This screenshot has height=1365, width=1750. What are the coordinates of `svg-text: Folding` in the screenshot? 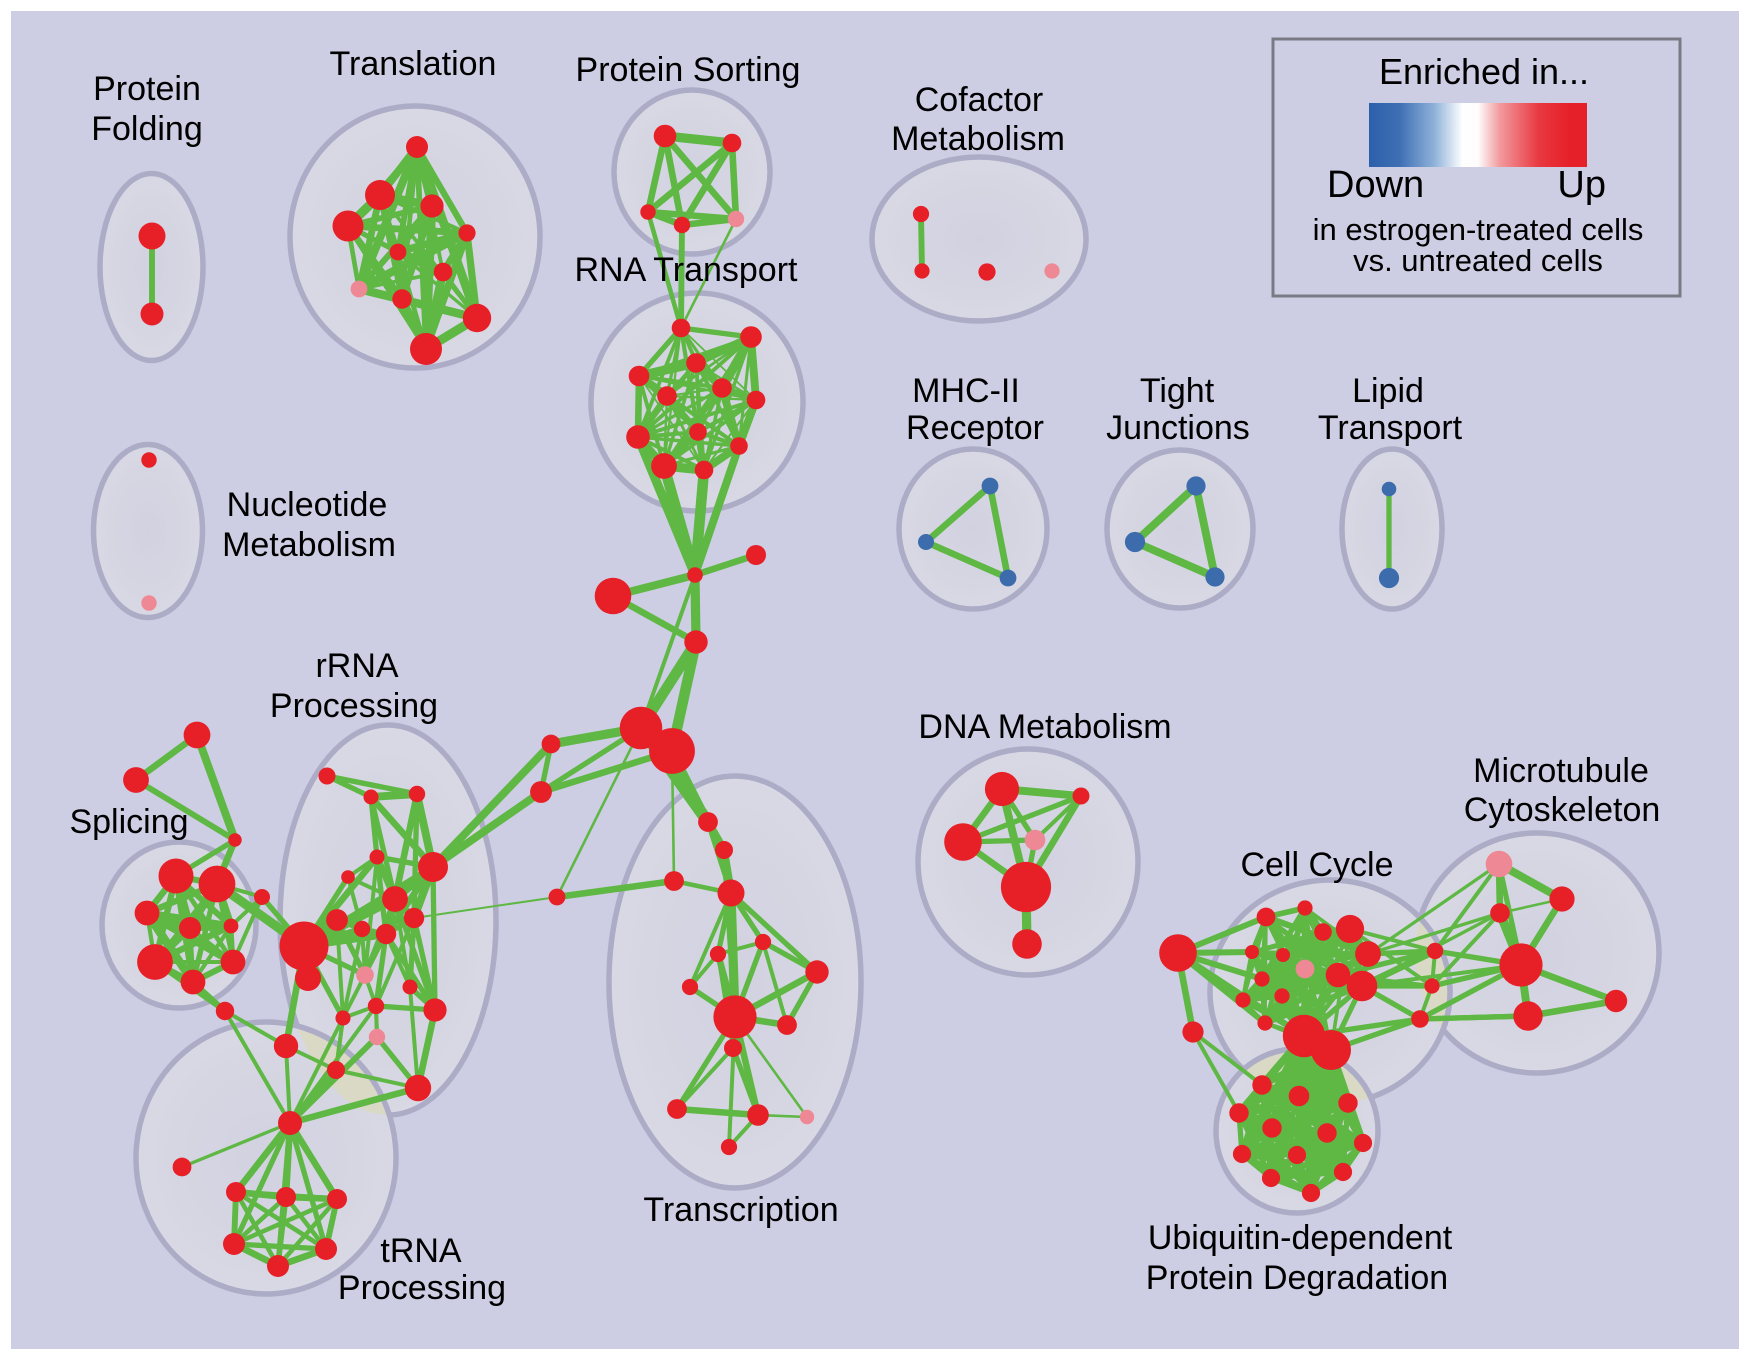 It's located at (147, 129).